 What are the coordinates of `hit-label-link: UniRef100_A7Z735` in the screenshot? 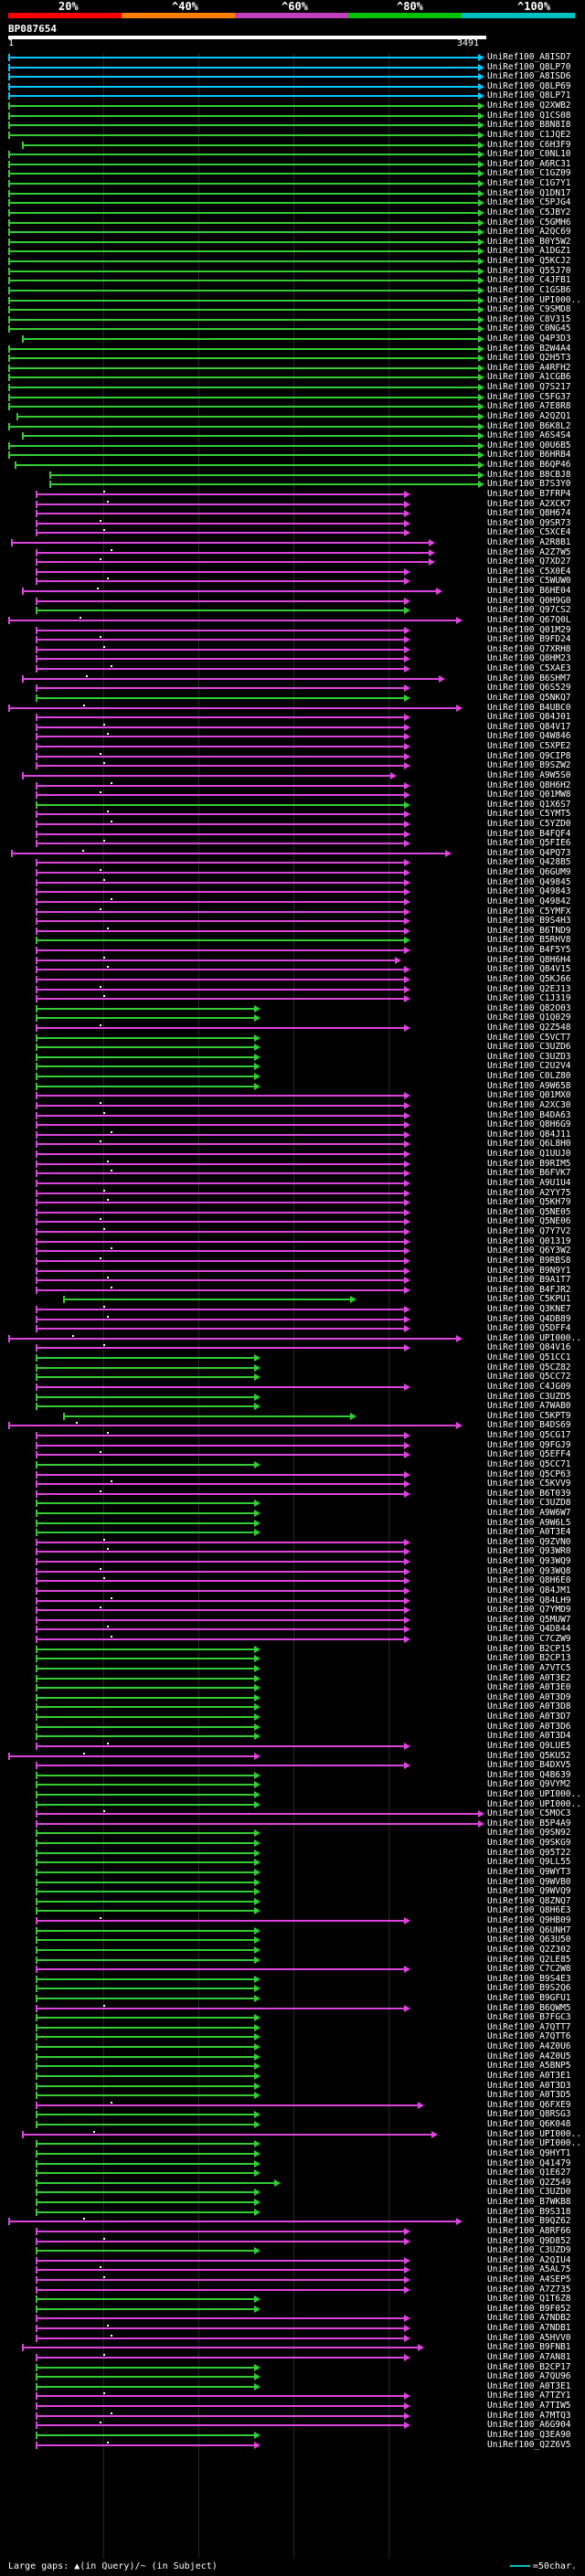 It's located at (529, 2289).